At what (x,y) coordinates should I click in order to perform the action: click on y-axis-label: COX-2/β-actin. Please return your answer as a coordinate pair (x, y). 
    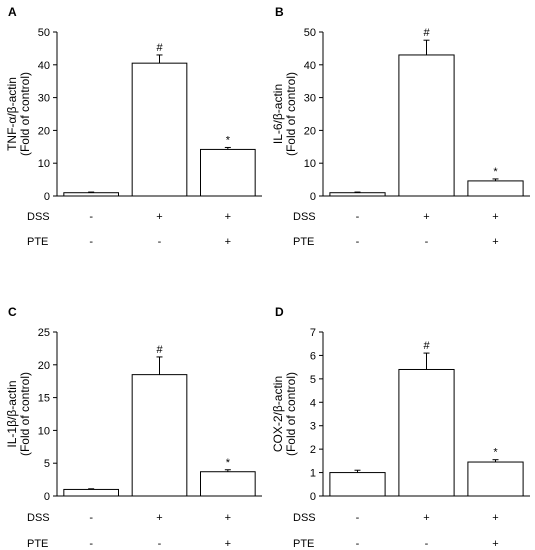
    Looking at the image, I should click on (278, 414).